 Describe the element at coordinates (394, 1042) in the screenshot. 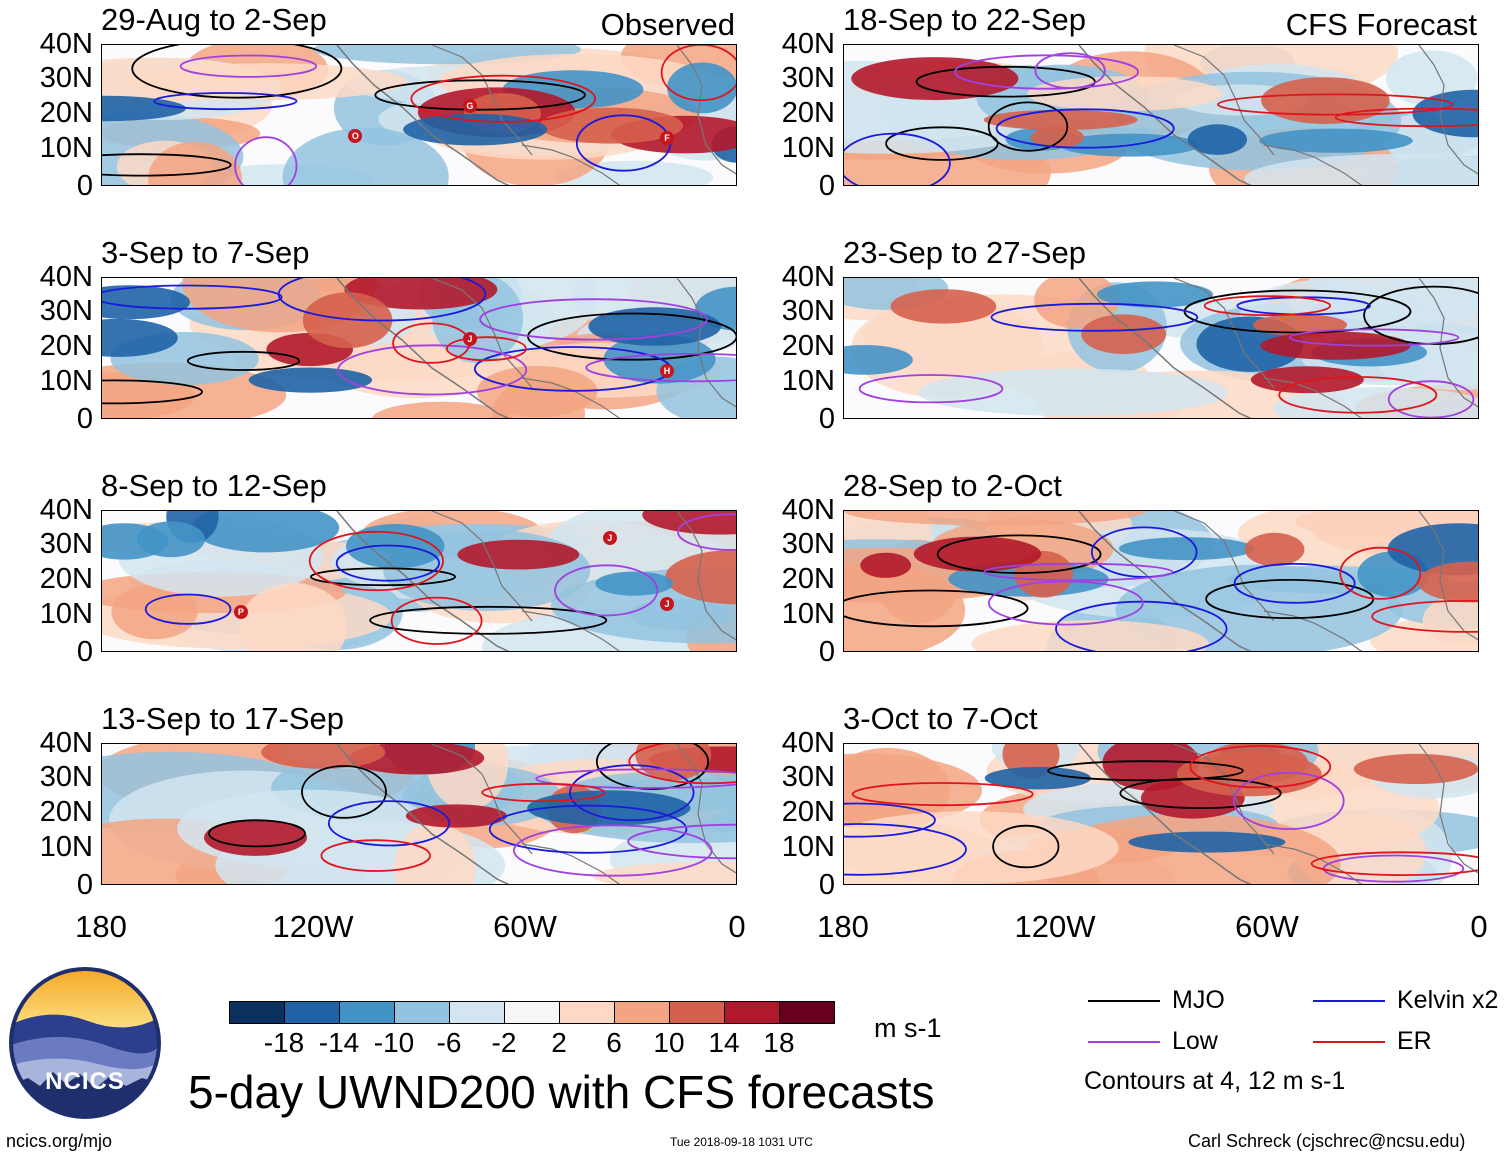

I see `colorbar-tick-label: -10` at that location.